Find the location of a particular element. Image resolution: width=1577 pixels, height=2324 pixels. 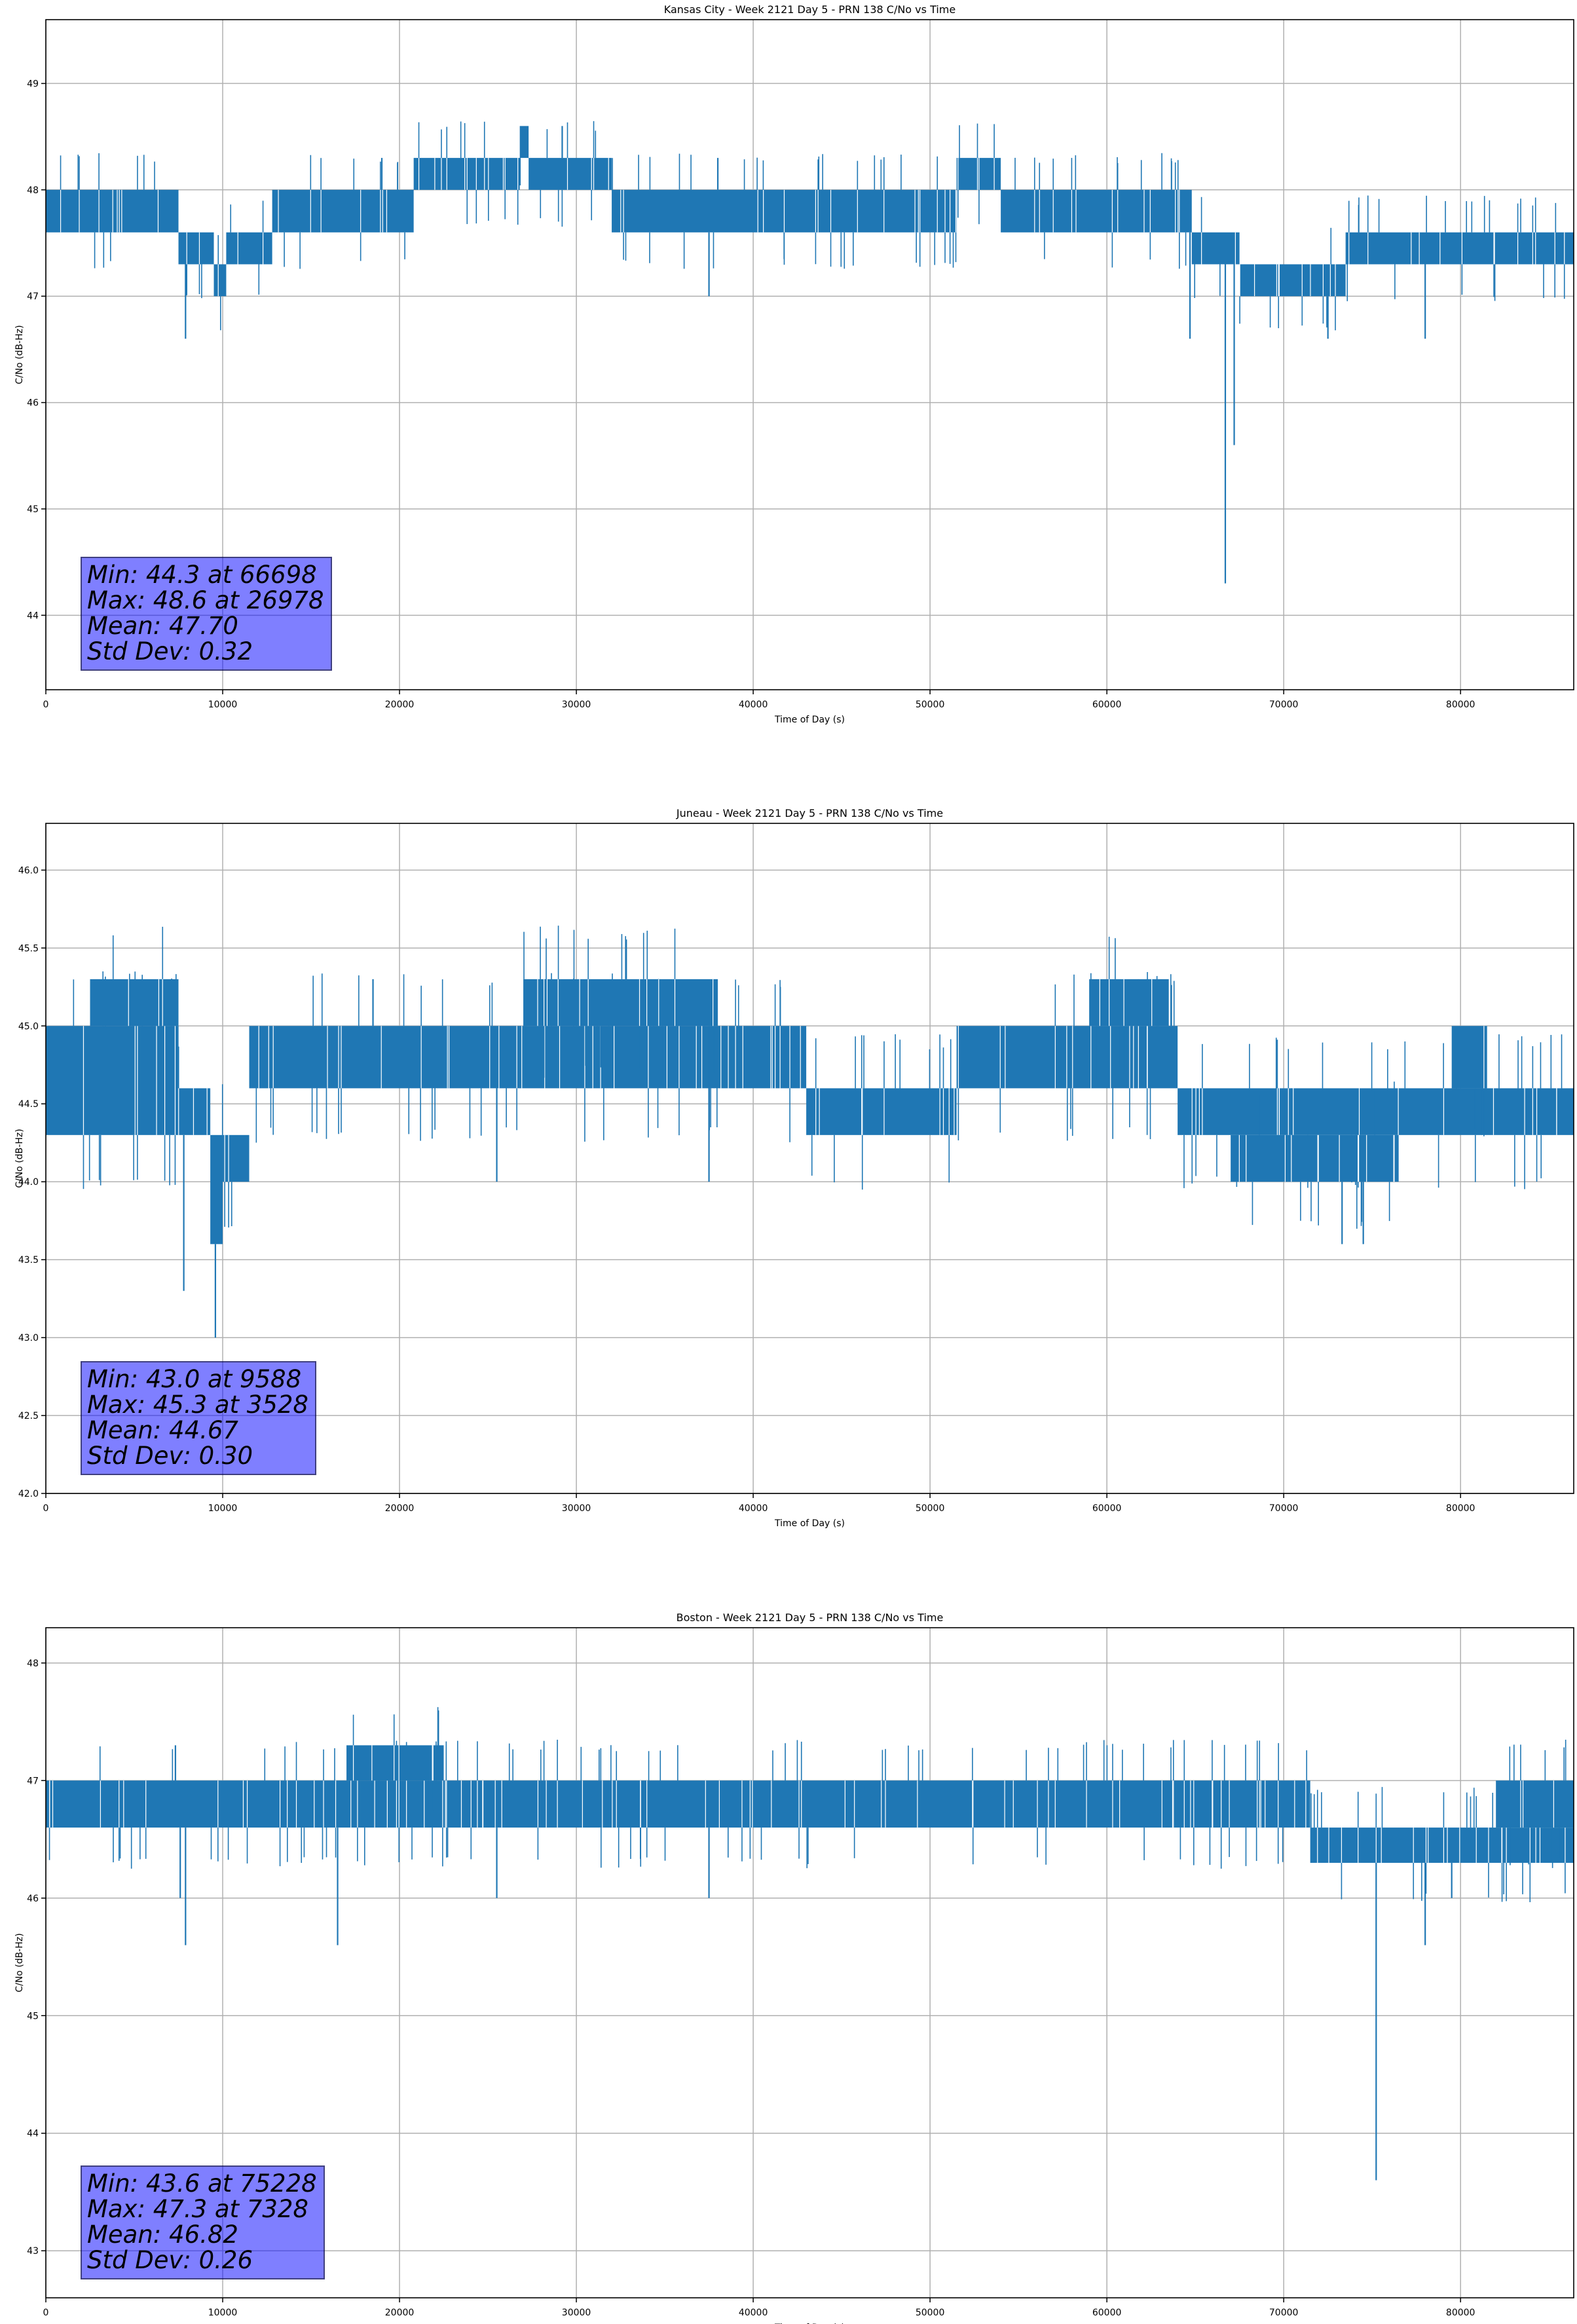

stats-line: Max: 48.6 at 26978 is located at coordinates (205, 600).